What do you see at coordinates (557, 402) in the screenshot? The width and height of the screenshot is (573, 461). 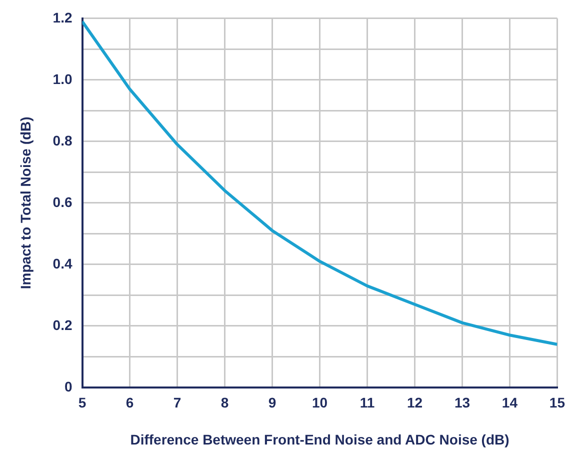 I see `x-tick-label: 15` at bounding box center [557, 402].